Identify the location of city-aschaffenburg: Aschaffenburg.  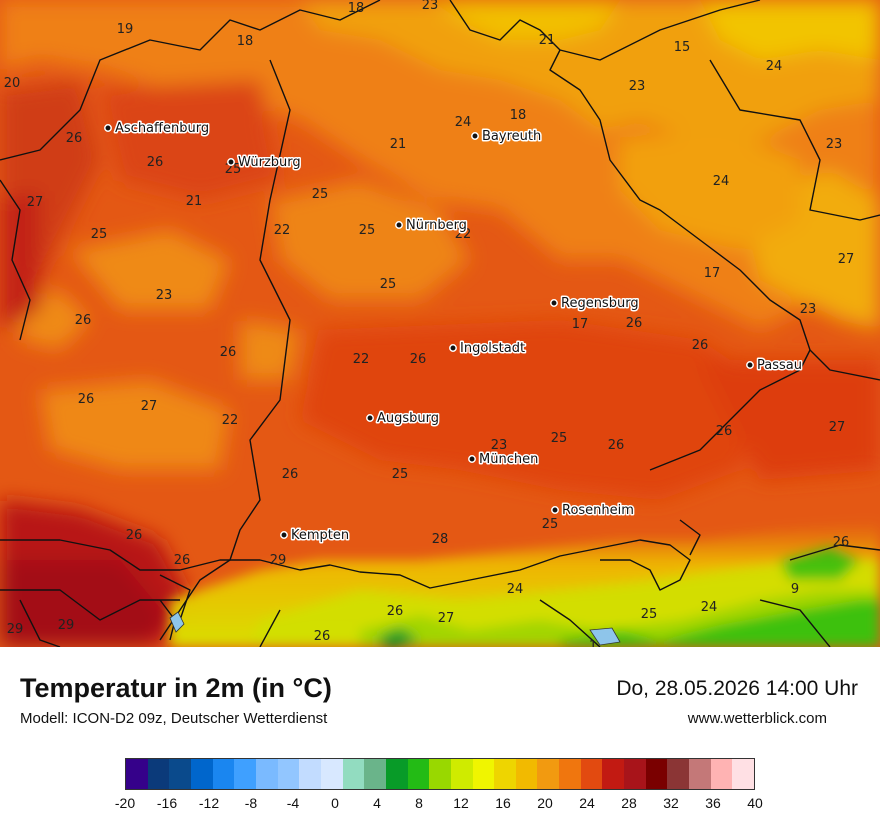
(157, 129).